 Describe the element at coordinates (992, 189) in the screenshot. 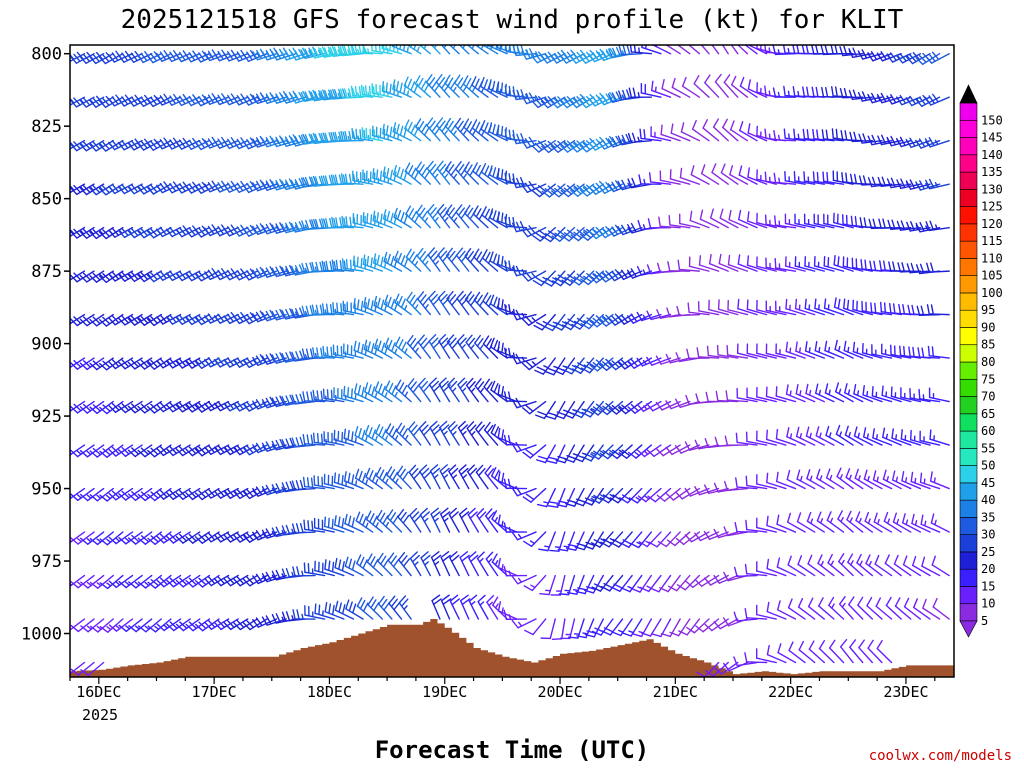

I see `colorbar-label: 130` at that location.